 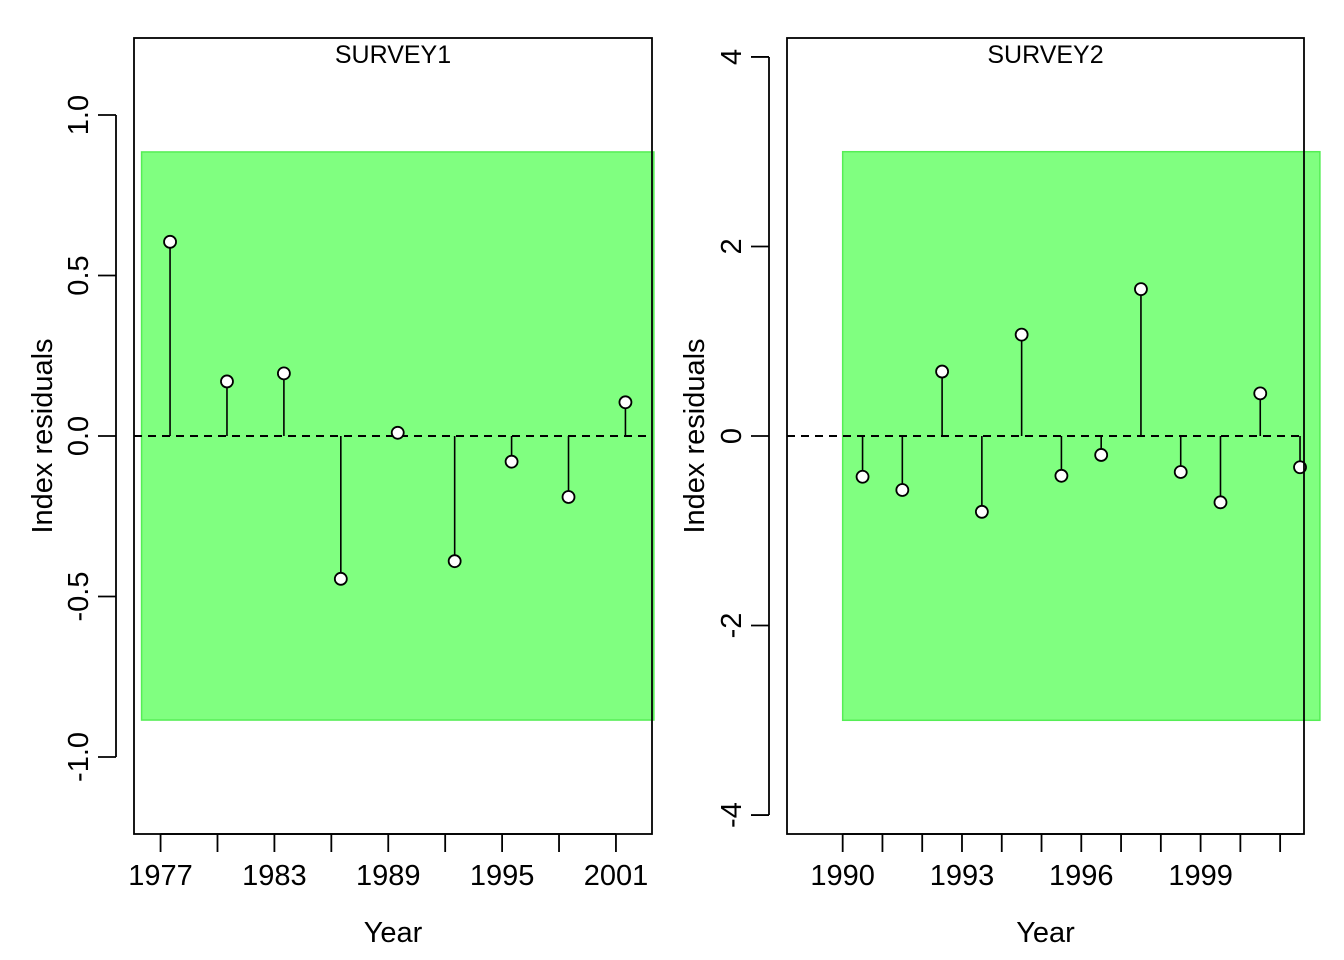 I want to click on x-tick-label: 1996, so click(x=1081, y=876).